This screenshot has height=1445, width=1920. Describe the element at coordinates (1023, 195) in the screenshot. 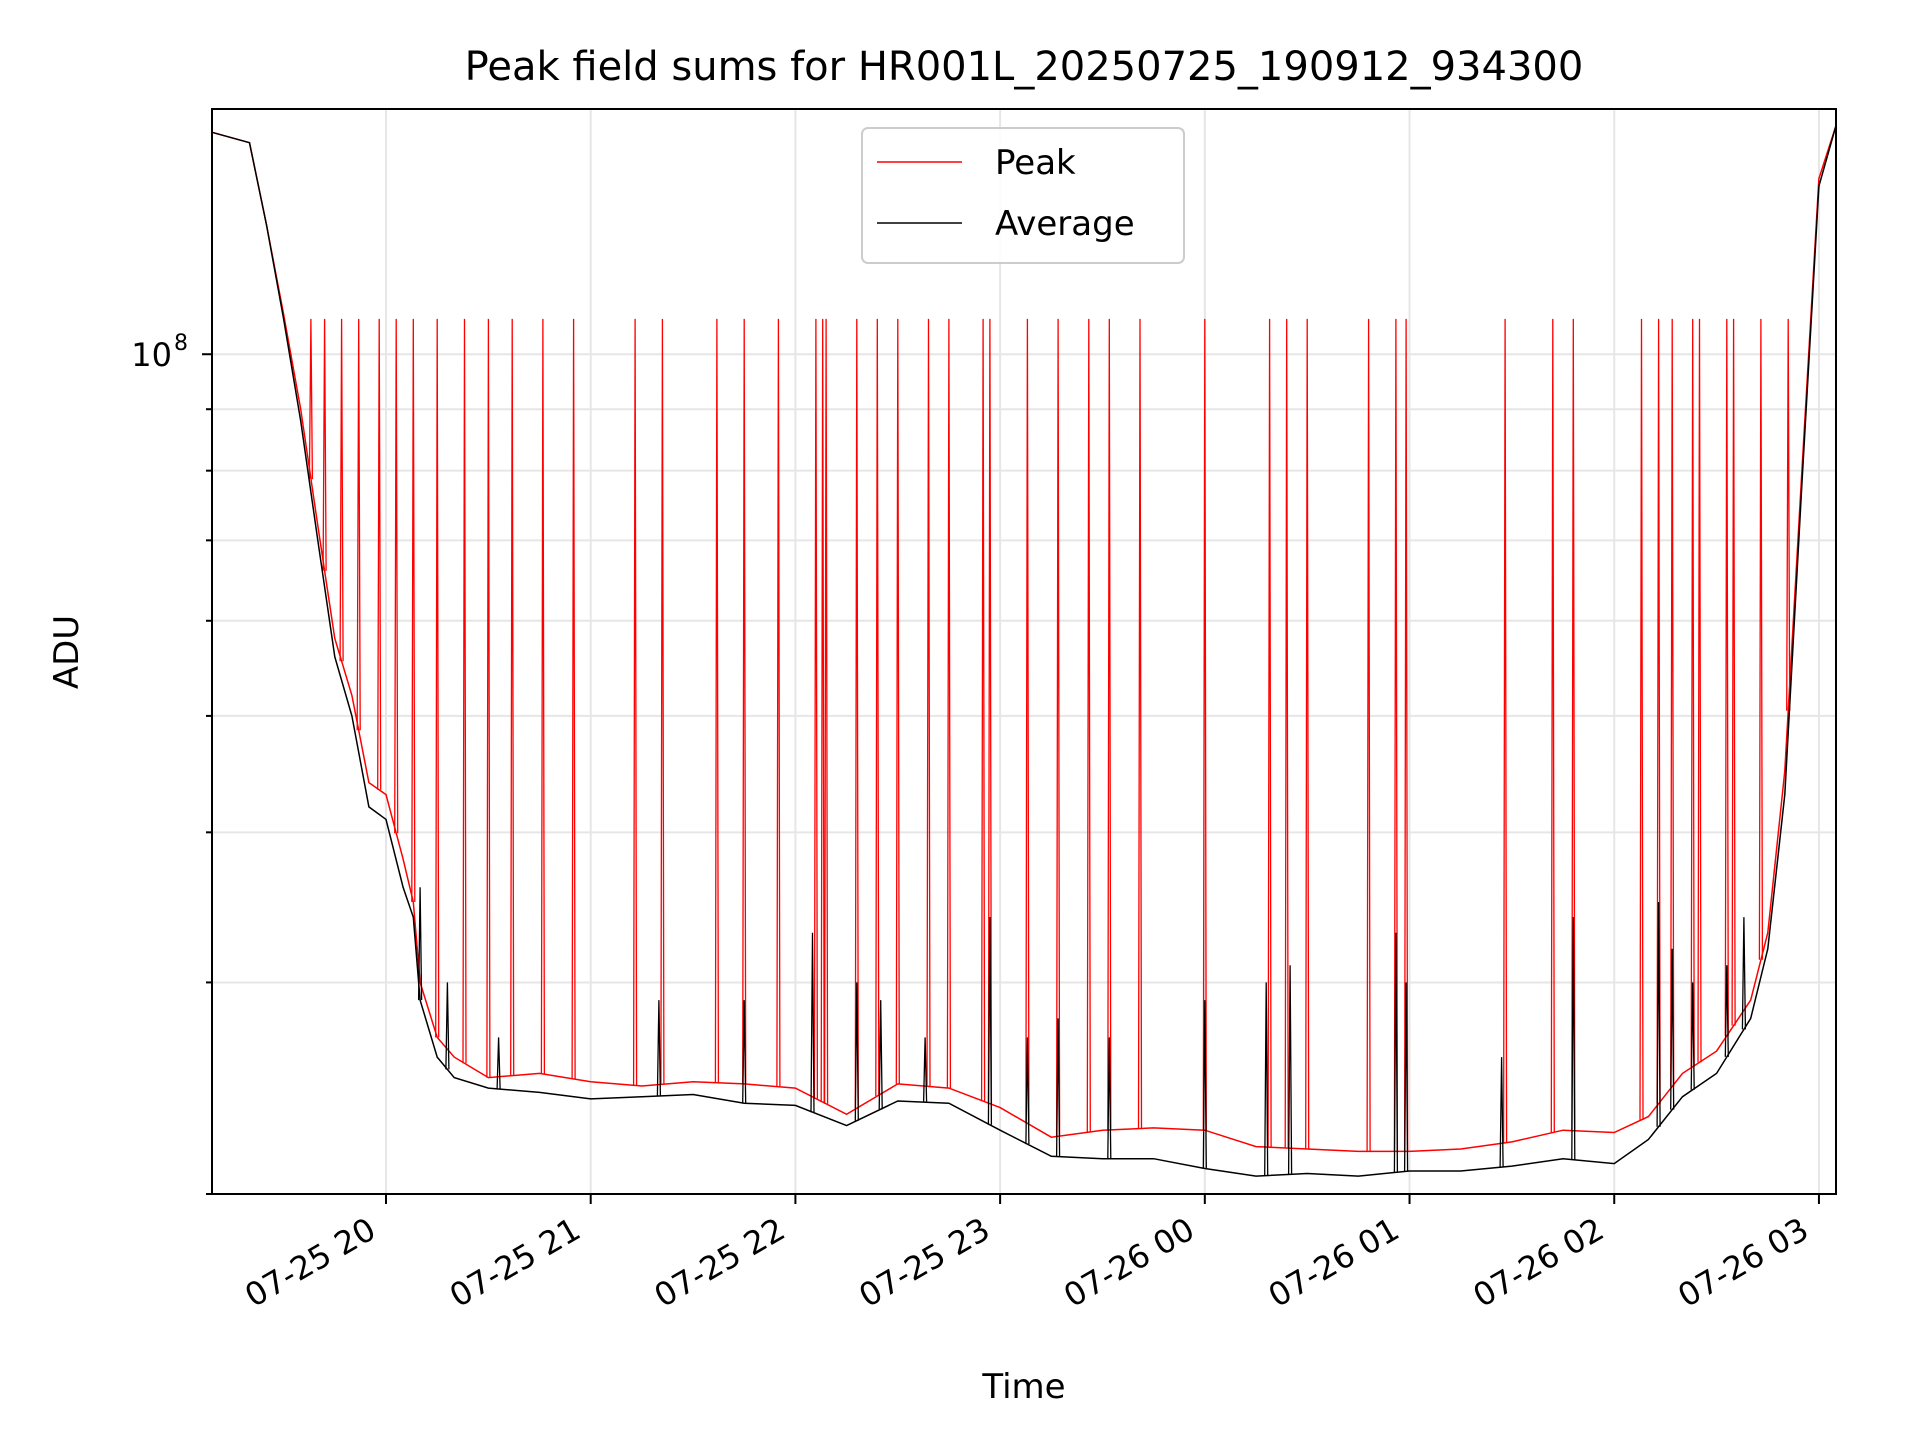

I see `legend: Peak Average` at that location.